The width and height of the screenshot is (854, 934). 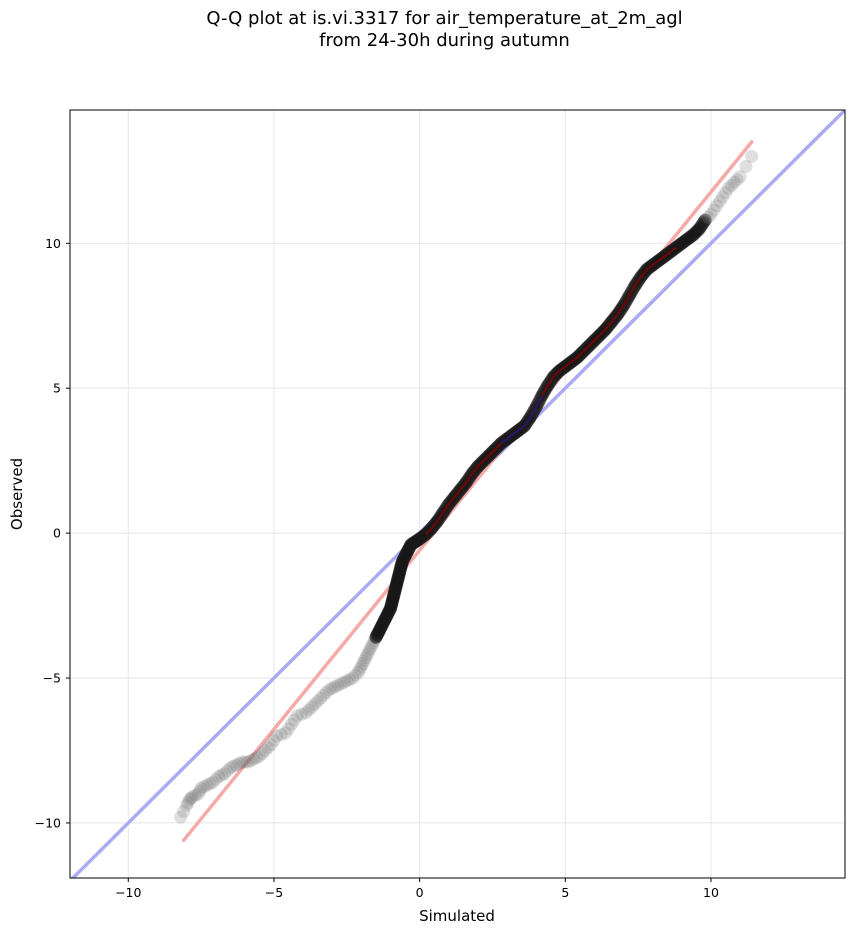 What do you see at coordinates (457, 916) in the screenshot?
I see `x-axis-label: Simulated` at bounding box center [457, 916].